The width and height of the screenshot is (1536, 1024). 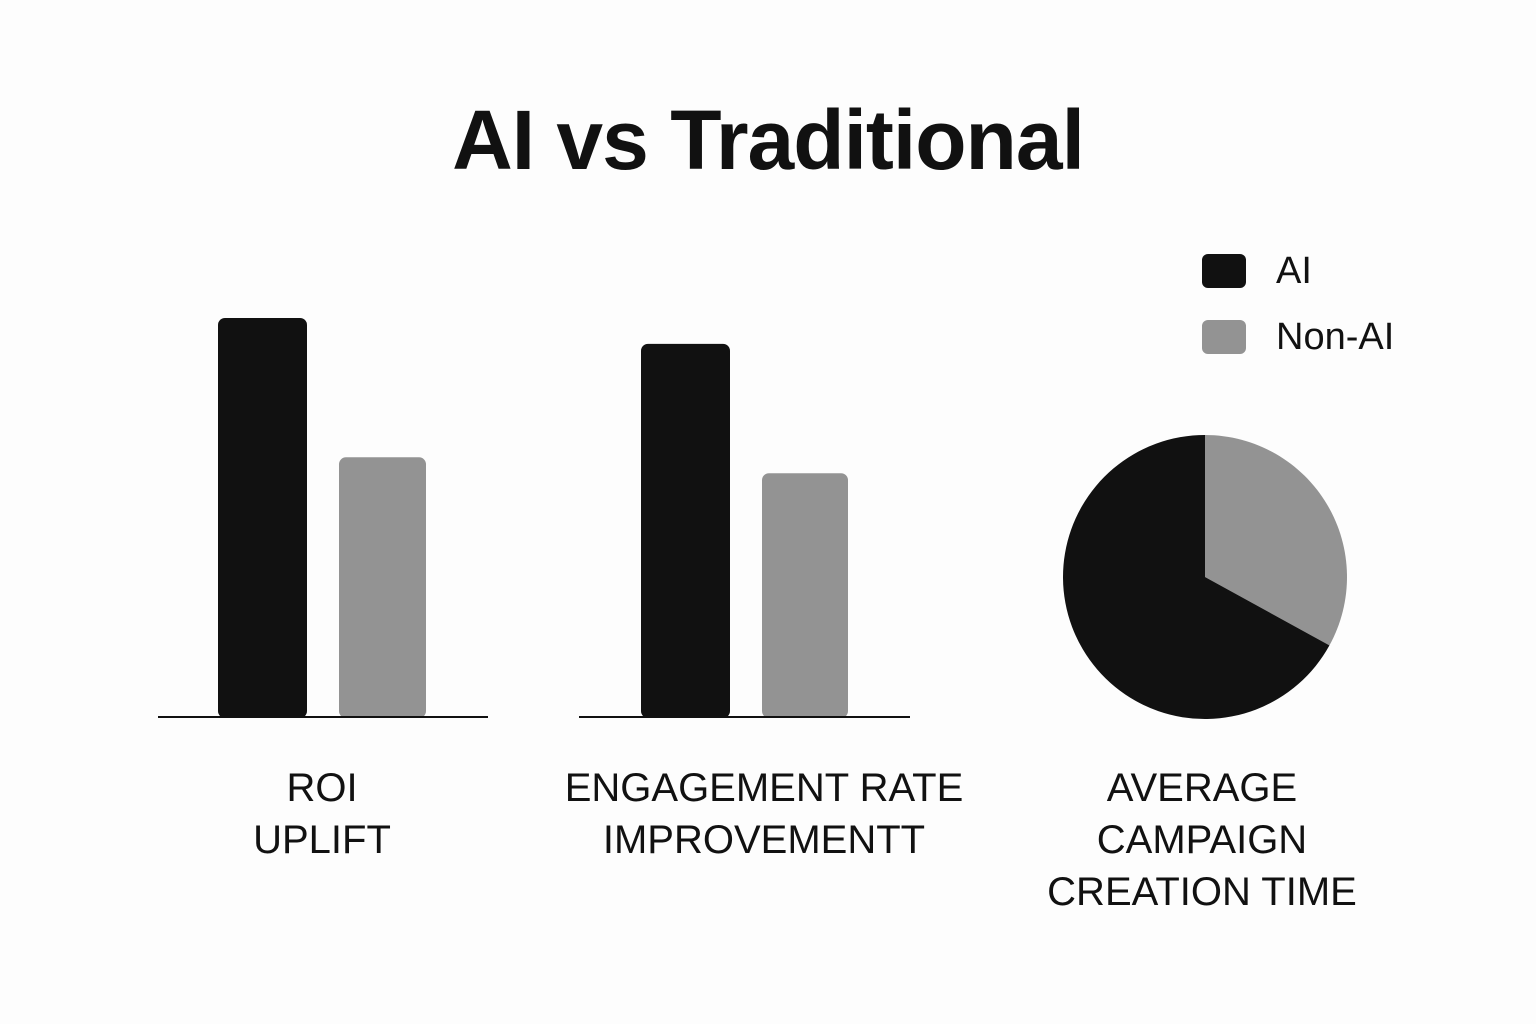 I want to click on legend-swatch-non-ai, so click(x=1224, y=337).